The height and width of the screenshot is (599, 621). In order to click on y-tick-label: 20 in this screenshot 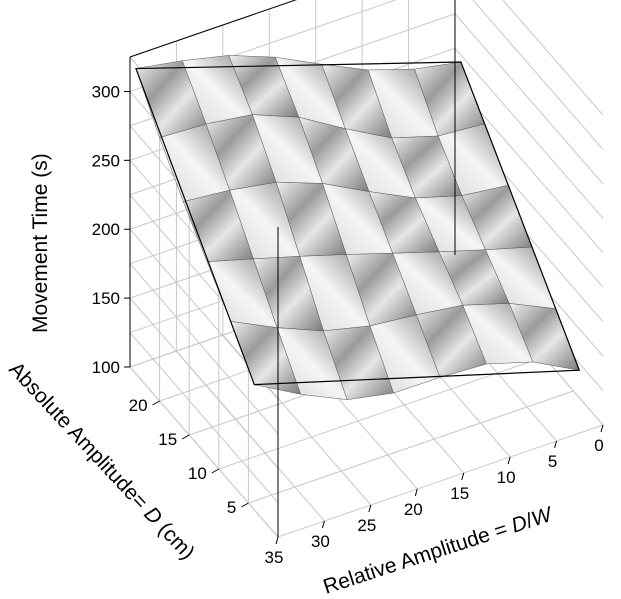, I will do `click(138, 405)`.